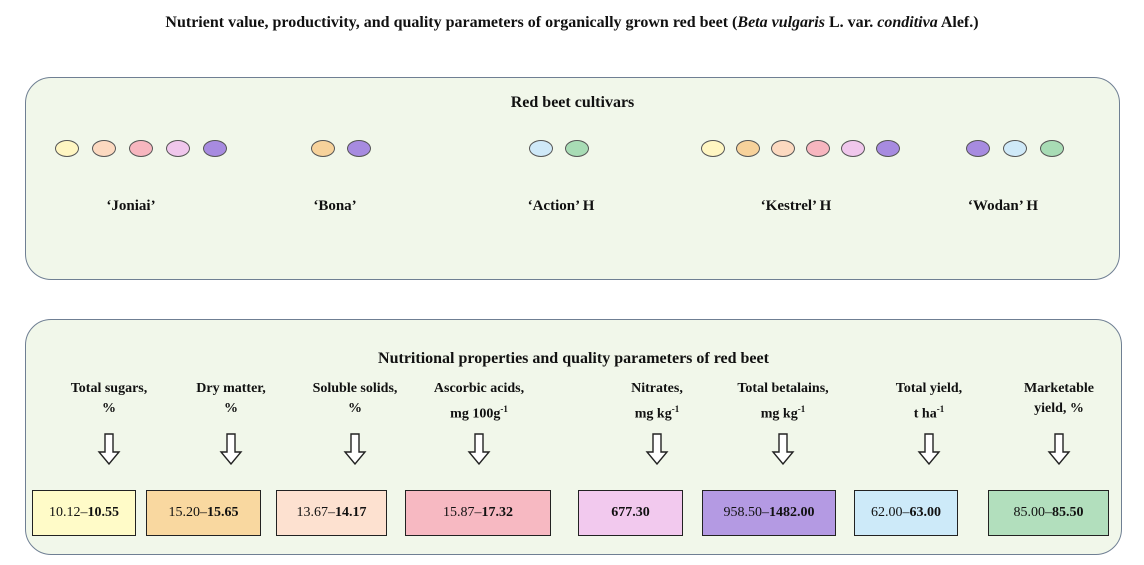 The image size is (1144, 565). Describe the element at coordinates (796, 206) in the screenshot. I see `cultivar-name: ‘Kestrel’ H` at that location.